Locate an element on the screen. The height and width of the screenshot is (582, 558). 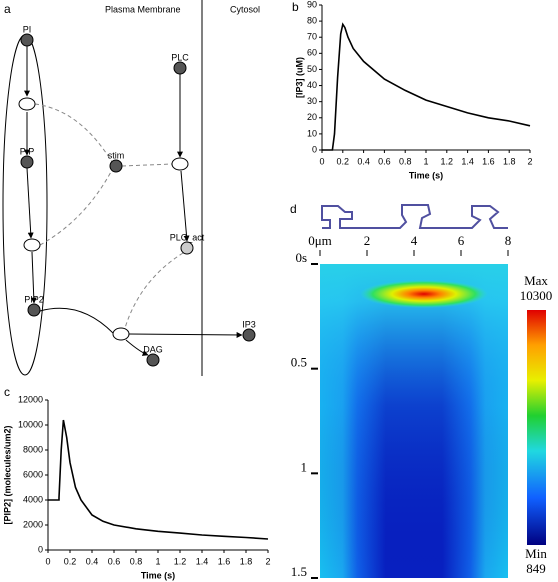
heatmap-peak is located at coordinates (424, 294).